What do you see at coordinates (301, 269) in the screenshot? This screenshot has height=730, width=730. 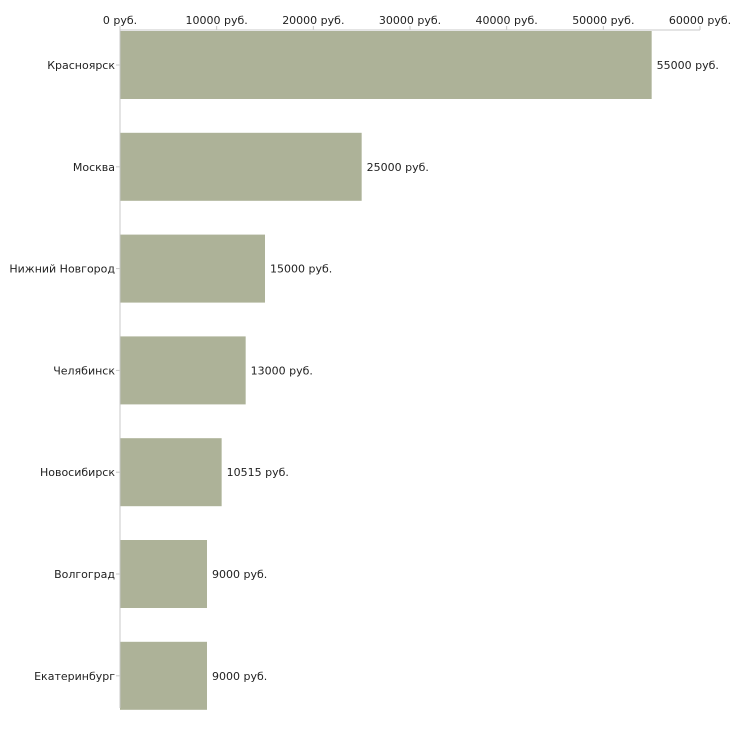 I see `data-label: 15000 руб.` at bounding box center [301, 269].